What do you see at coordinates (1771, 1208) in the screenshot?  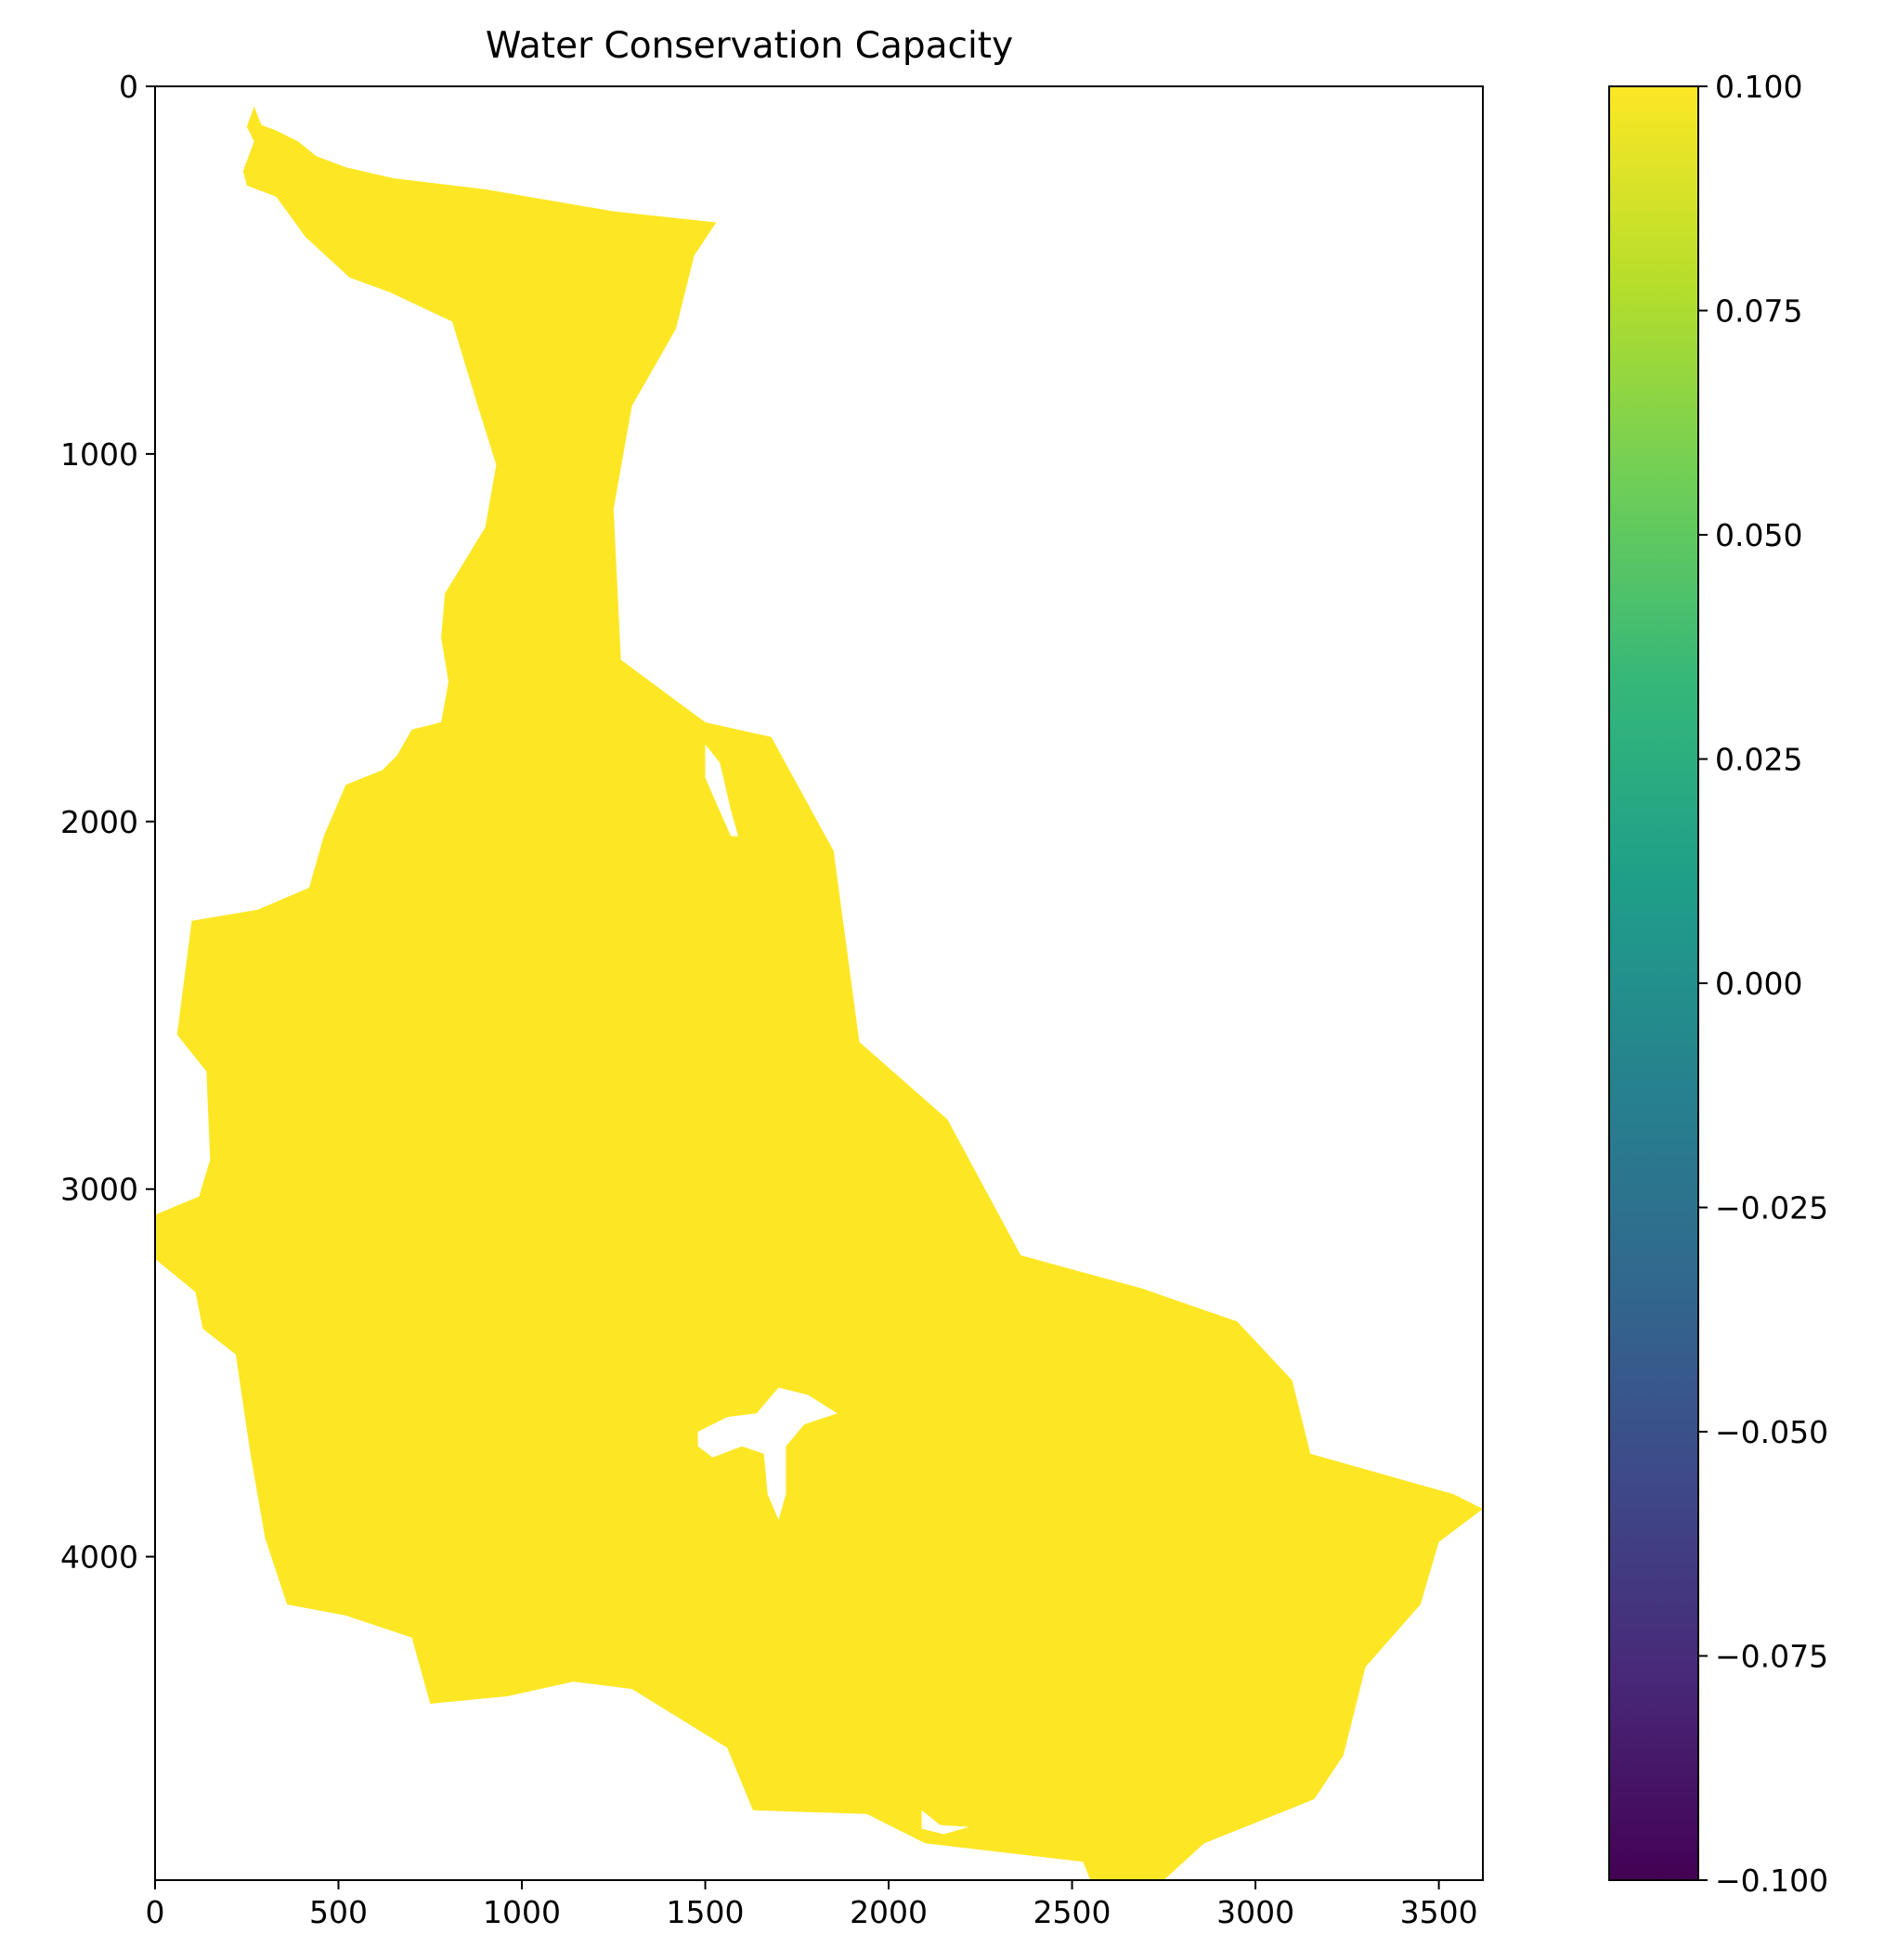 I see `colorbar-tick-label: −0.025` at bounding box center [1771, 1208].